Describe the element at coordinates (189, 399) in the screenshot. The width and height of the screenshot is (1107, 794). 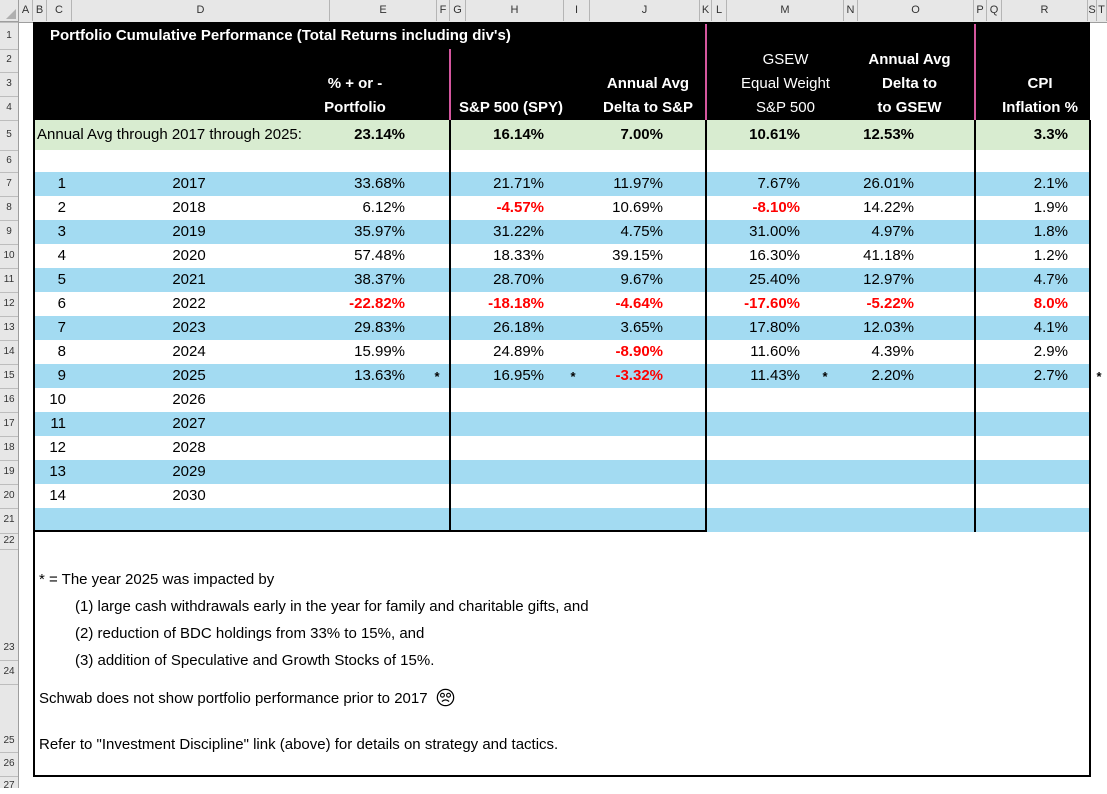
I see `cell-year: 2026` at that location.